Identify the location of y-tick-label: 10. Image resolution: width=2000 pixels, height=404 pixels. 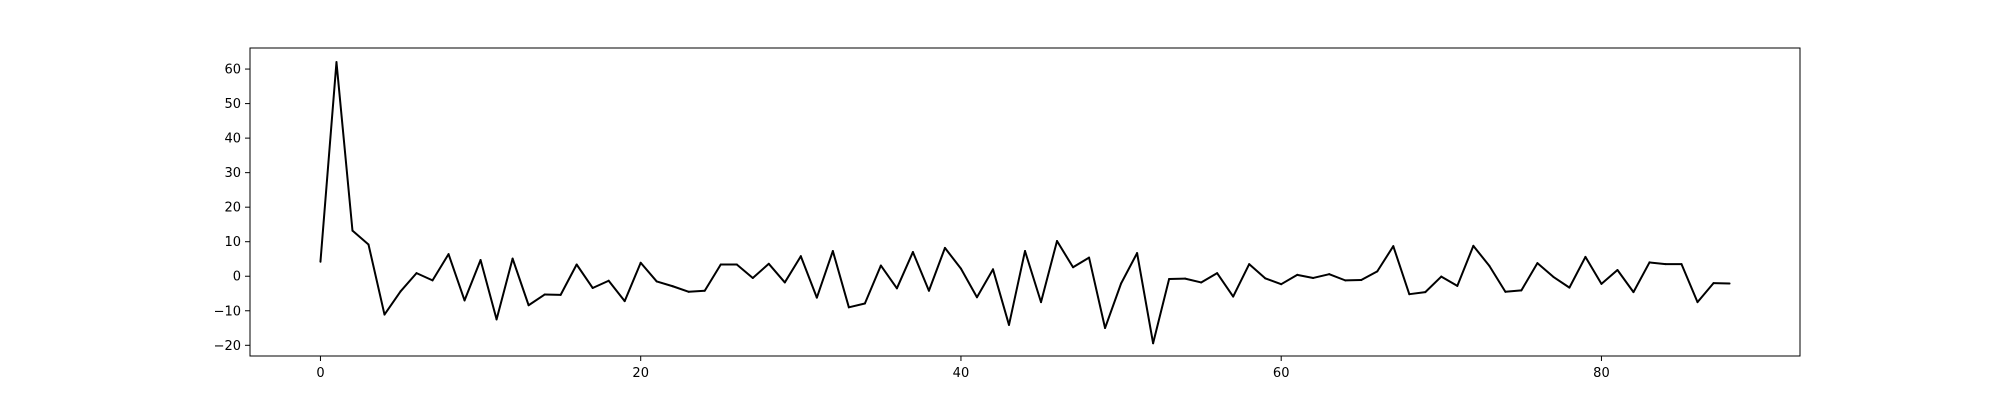
(232, 242).